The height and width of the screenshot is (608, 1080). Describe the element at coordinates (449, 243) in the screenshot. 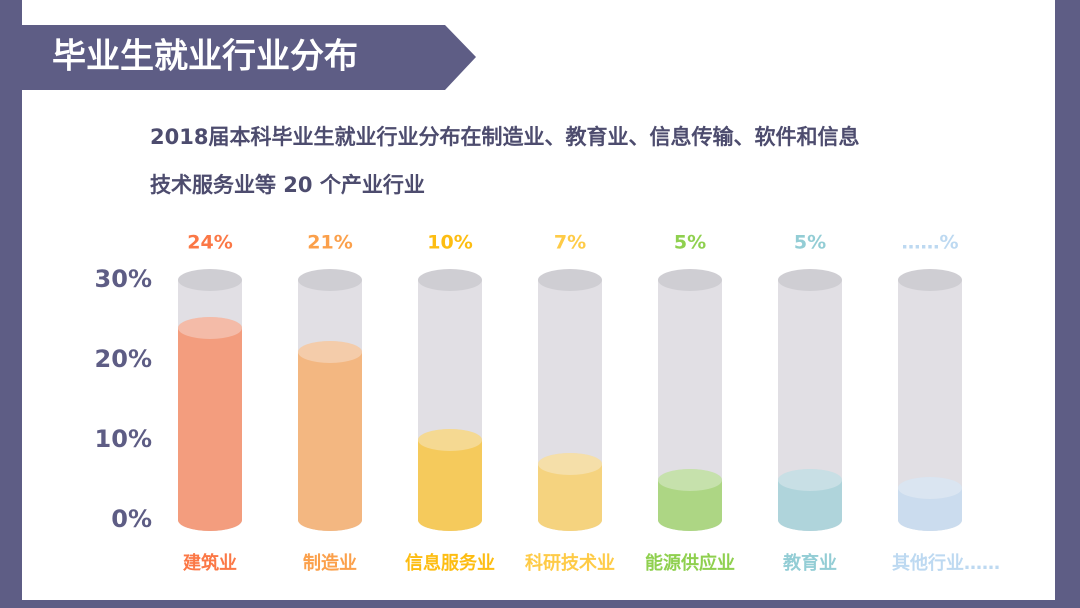

I see `value-label: 10%` at that location.